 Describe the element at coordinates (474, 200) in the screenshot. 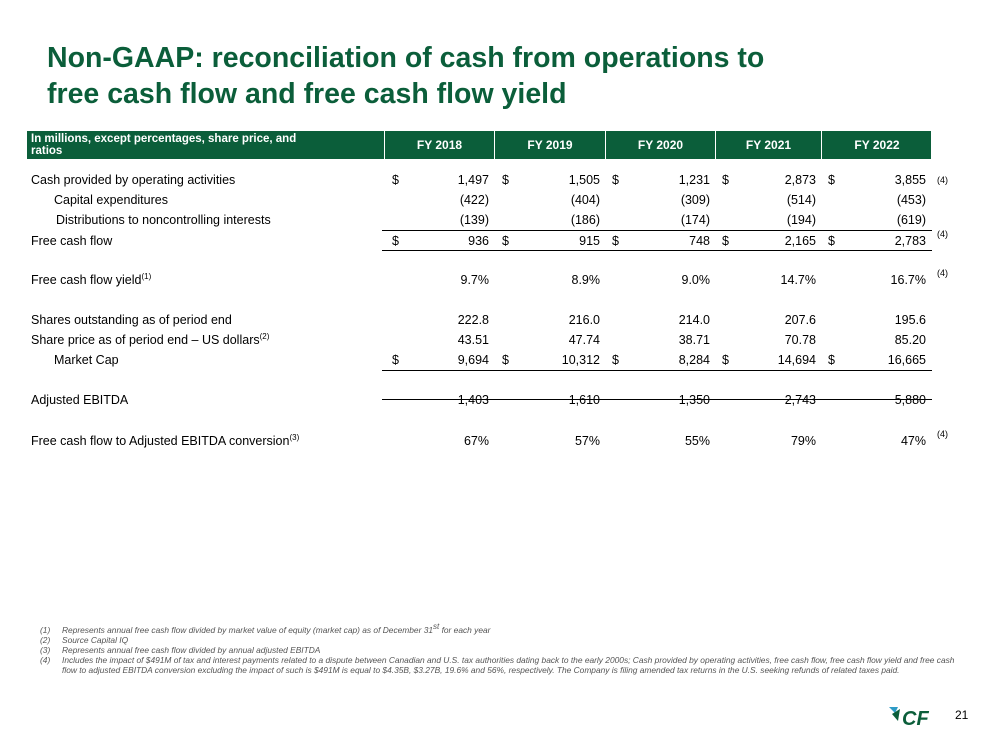

I see `cell-value: (422)` at that location.